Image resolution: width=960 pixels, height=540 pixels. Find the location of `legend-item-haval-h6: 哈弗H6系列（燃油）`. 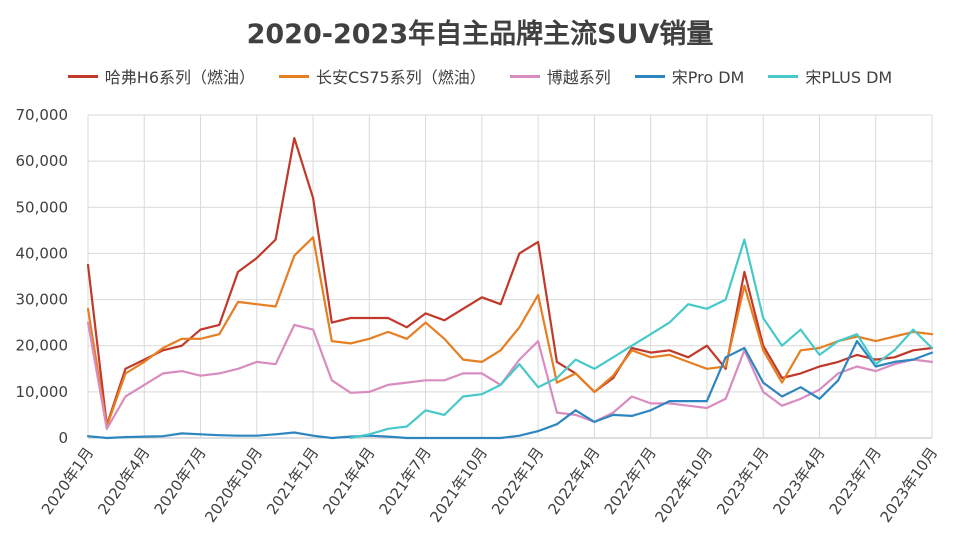

legend-item-haval-h6: 哈弗H6系列（燃油） is located at coordinates (161, 76).